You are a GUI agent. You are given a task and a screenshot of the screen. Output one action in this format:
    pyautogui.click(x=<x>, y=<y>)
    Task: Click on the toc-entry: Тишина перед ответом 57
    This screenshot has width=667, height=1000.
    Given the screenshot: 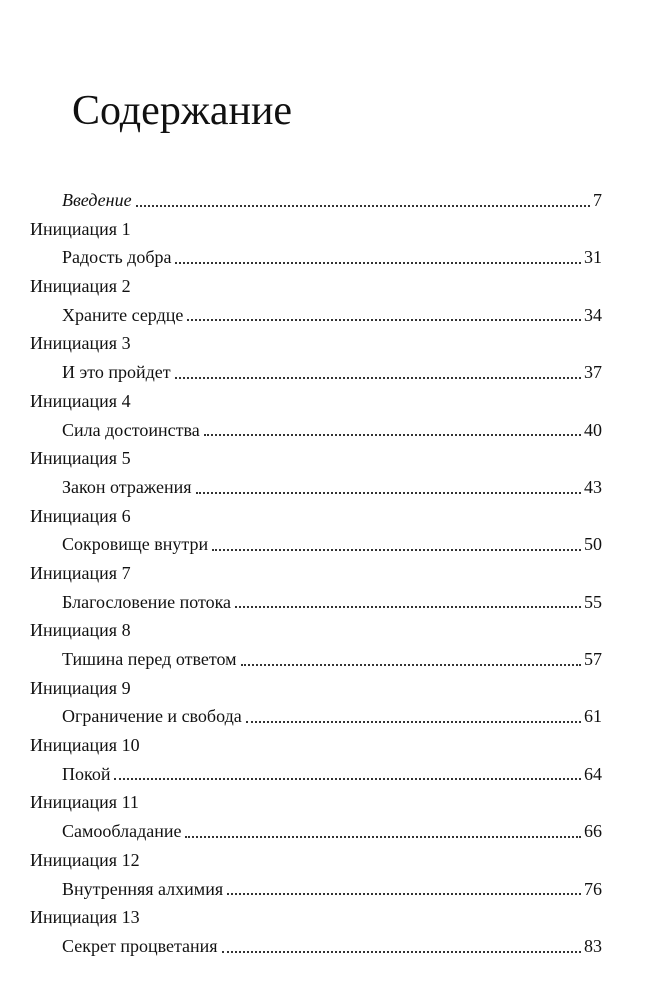 What is the action you would take?
    pyautogui.click(x=316, y=659)
    